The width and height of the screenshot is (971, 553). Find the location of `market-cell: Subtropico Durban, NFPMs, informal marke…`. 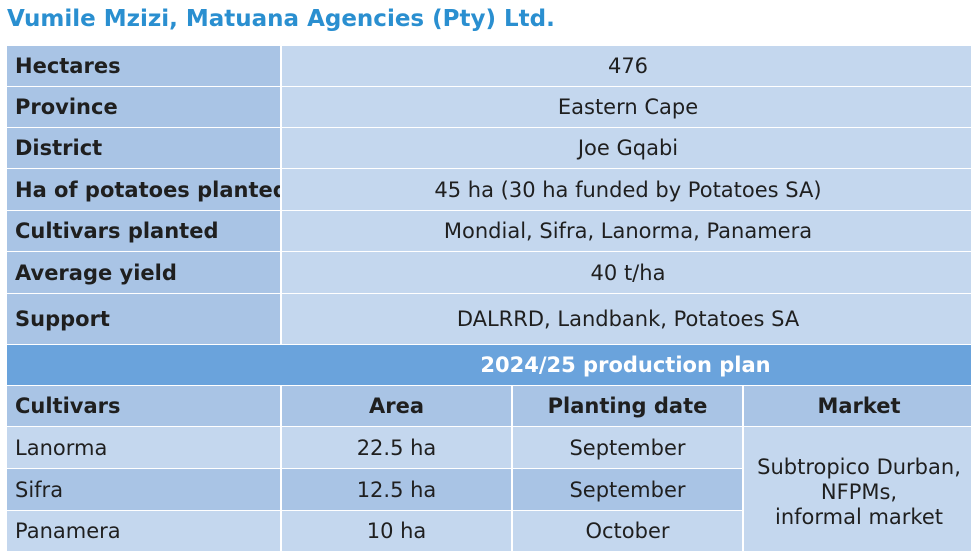

market-cell: Subtropico Durban, NFPMs, informal marke… is located at coordinates (857, 489).